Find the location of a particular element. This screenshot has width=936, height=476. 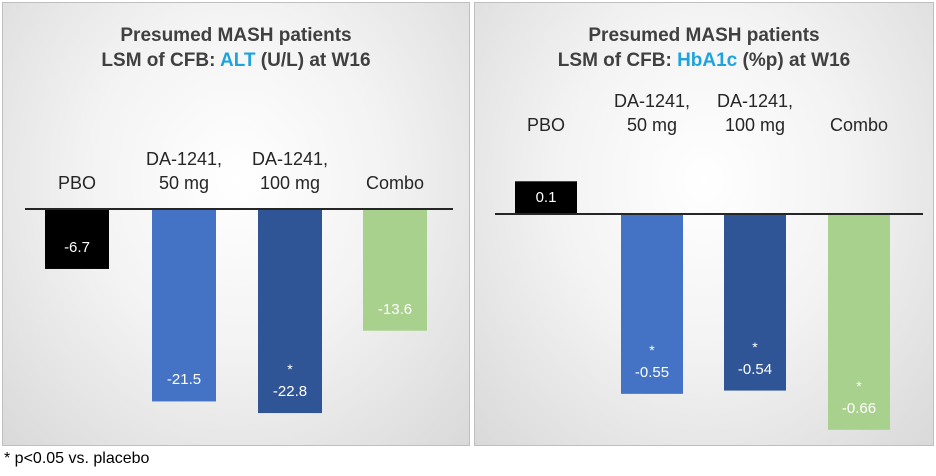

hba1c-category-label-1: DA-1241, 50 mg is located at coordinates (652, 113).